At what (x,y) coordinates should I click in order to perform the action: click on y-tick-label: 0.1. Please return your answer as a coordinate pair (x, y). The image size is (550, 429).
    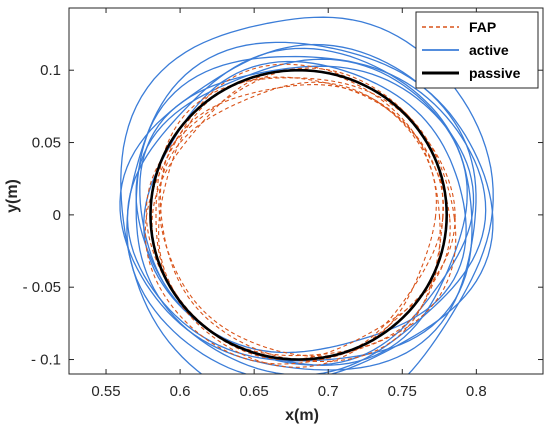
    Looking at the image, I should click on (50, 70).